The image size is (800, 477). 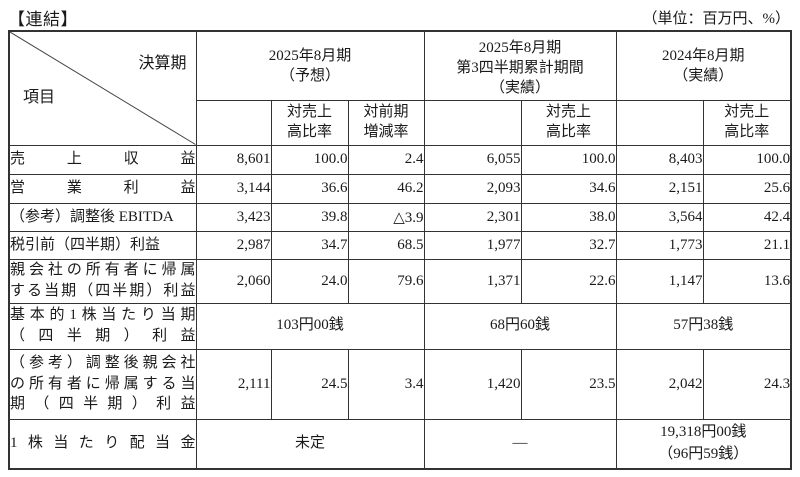 I want to click on row-label-adjusted-profit-attributable: （参考）調整後親会社 の所有者に帰属する当 期（四半期）利益, so click(x=102, y=384).